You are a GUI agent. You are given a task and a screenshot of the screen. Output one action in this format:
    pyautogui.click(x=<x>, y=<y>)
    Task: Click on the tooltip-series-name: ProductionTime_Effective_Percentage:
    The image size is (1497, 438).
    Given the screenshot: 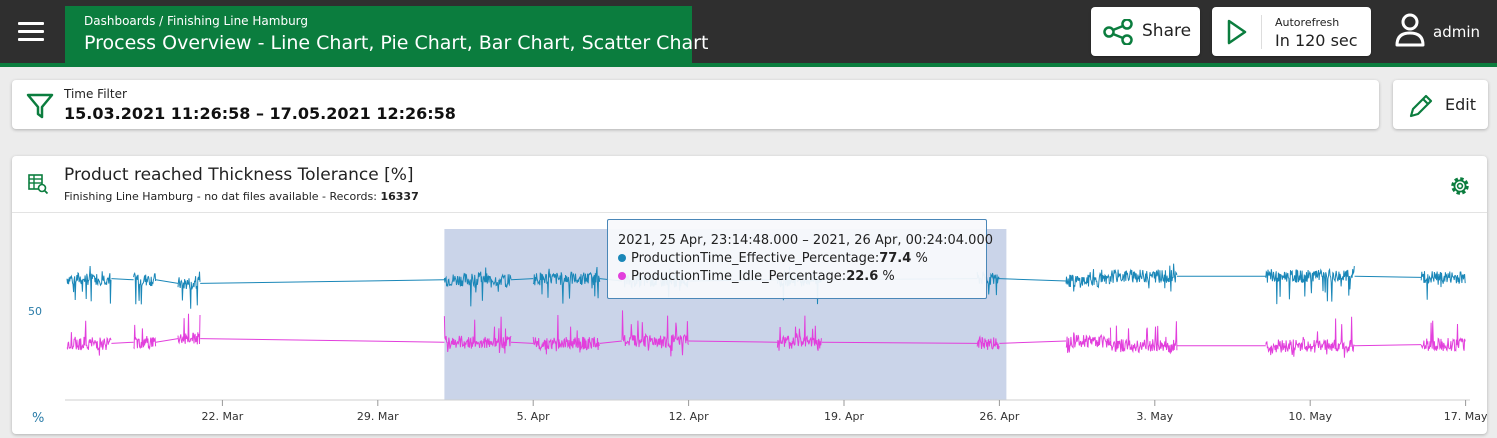 What is the action you would take?
    pyautogui.click(x=755, y=258)
    